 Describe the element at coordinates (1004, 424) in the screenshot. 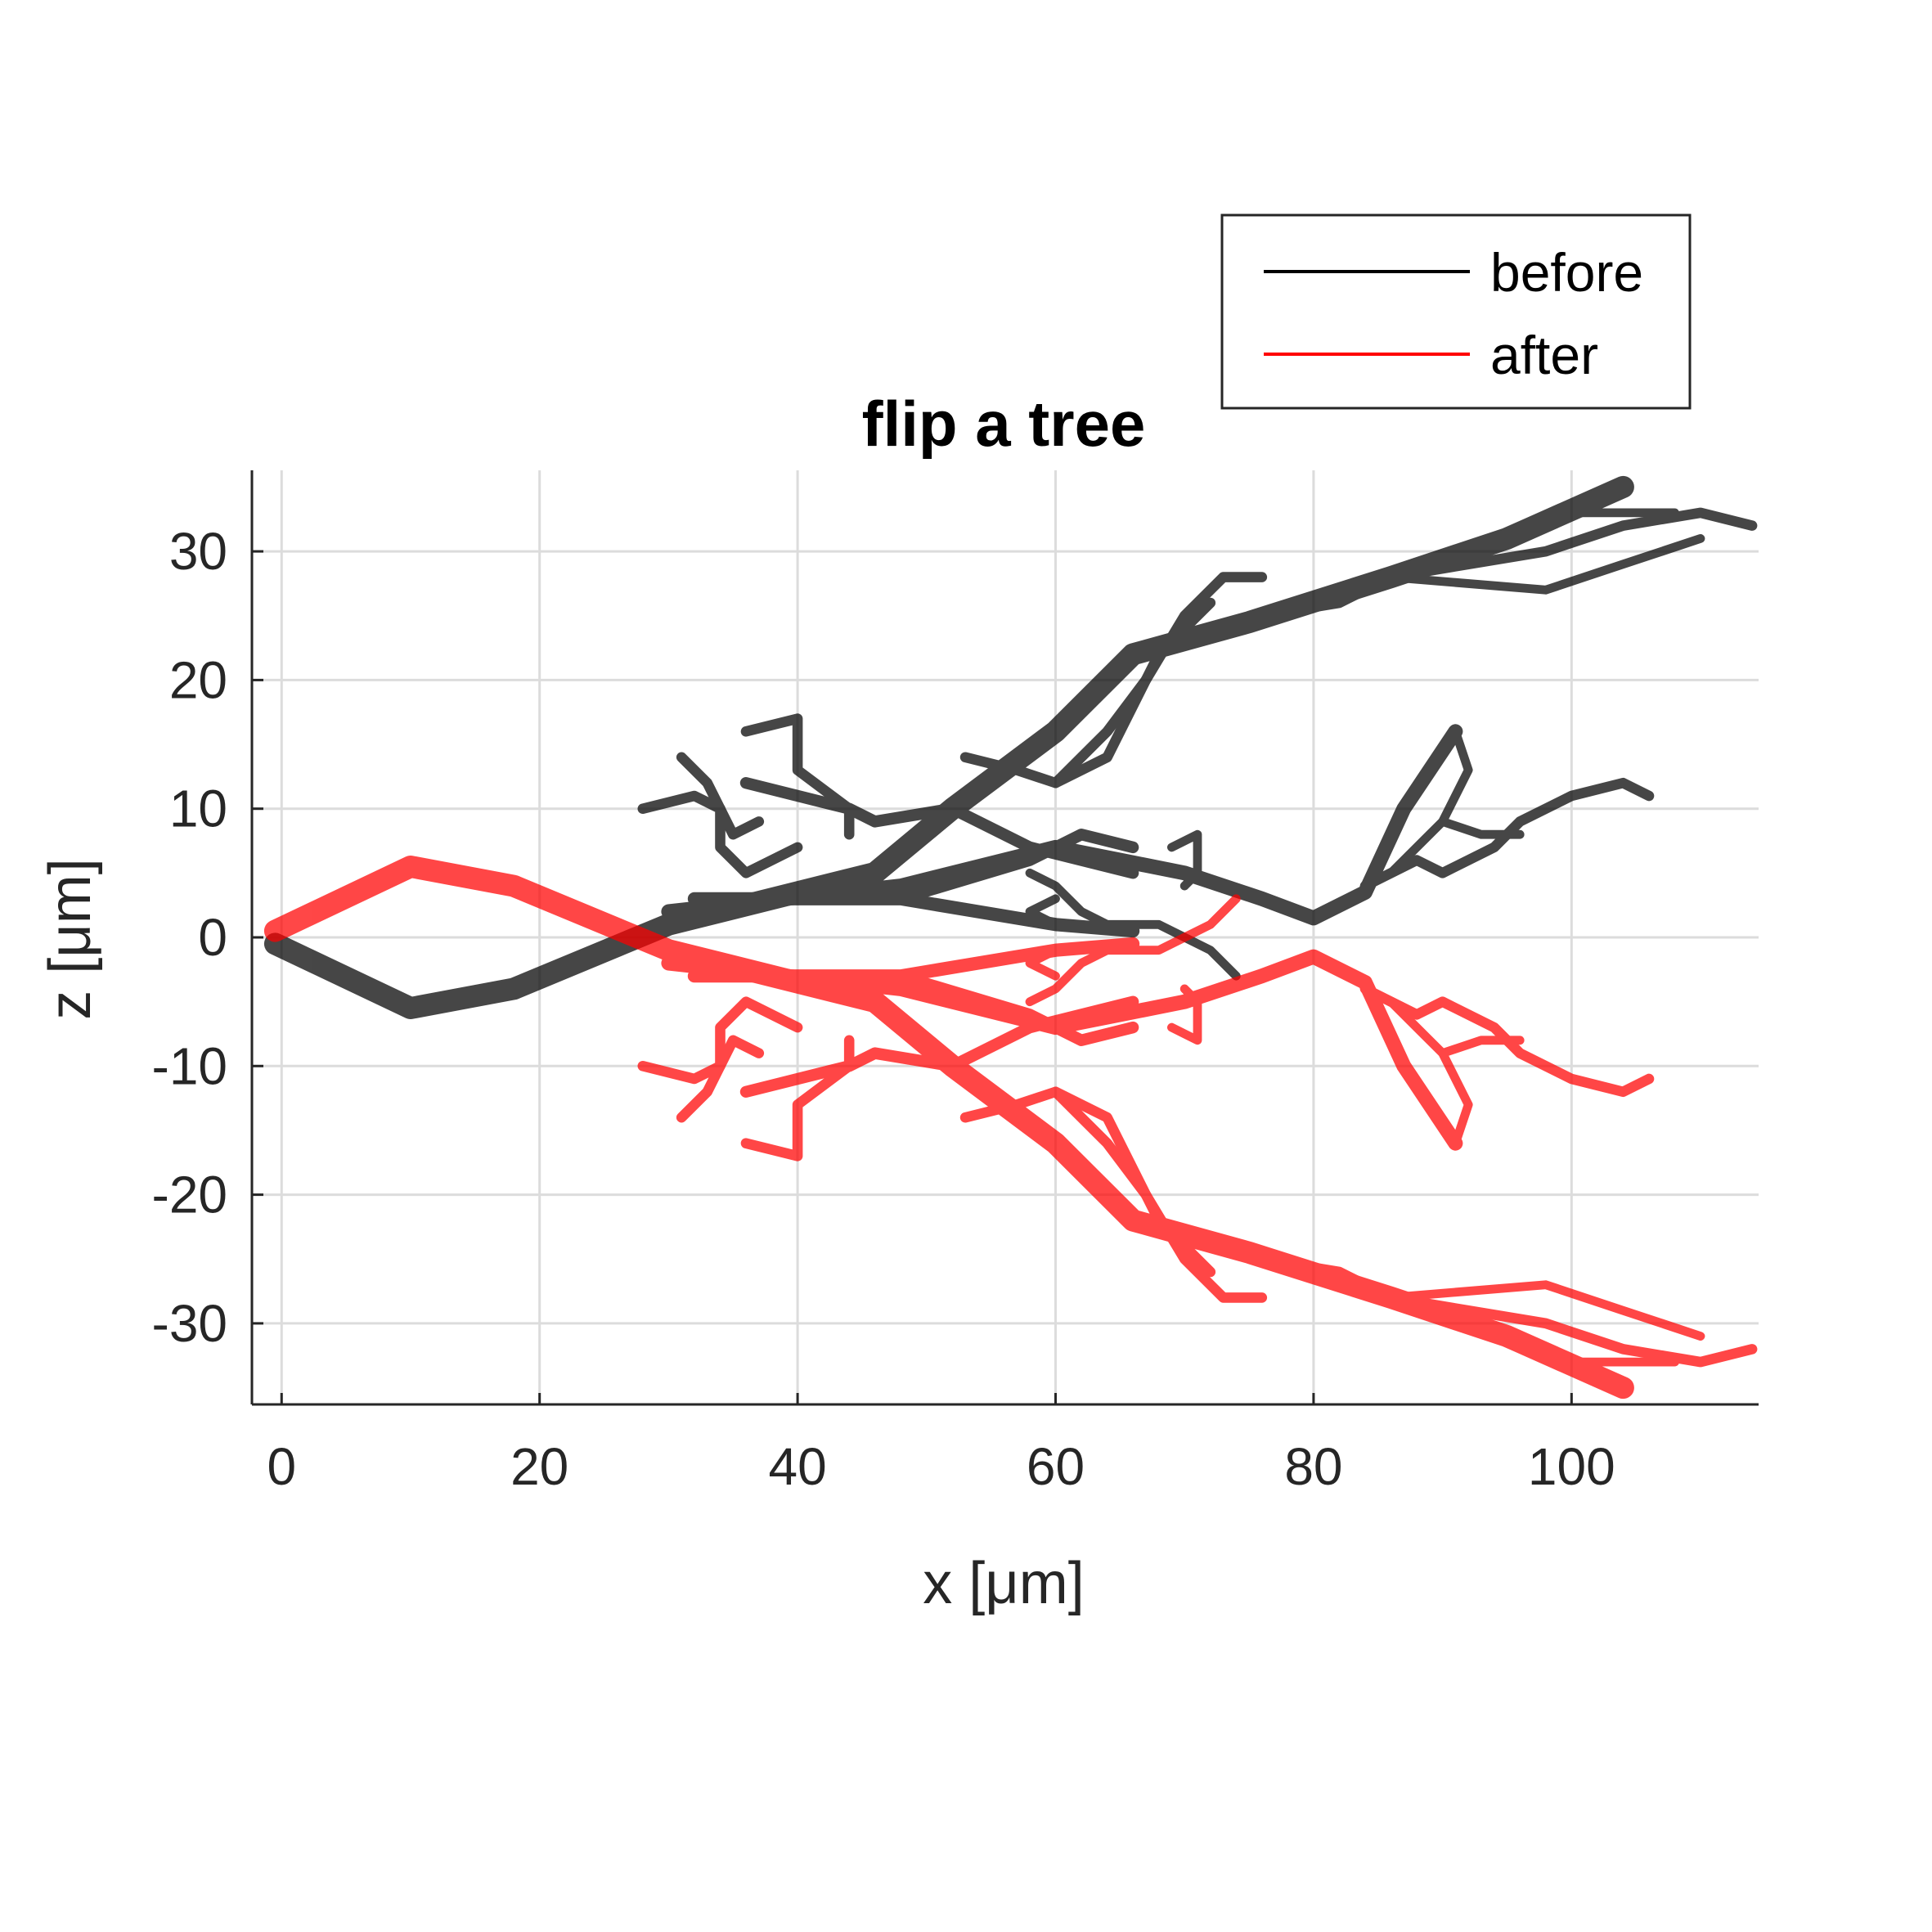

I see `chart-title: flip a tree` at that location.